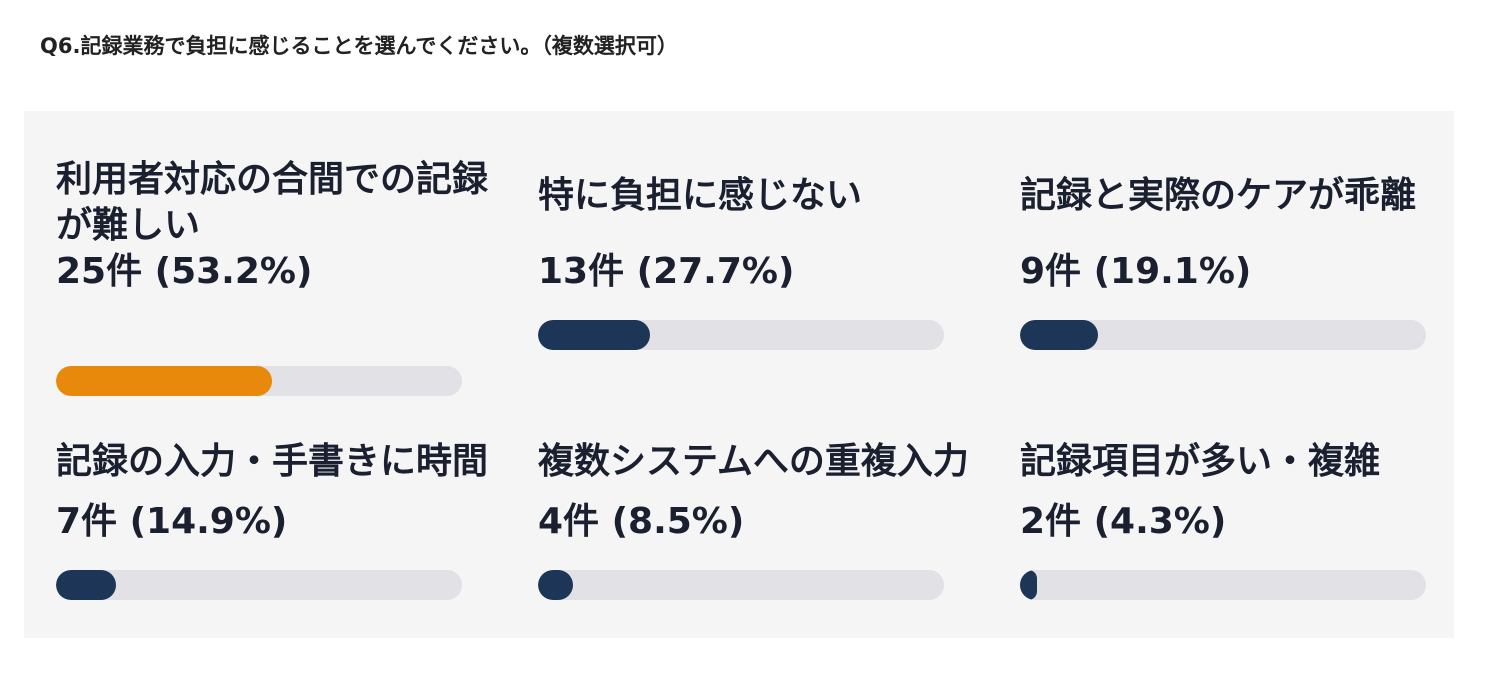 The height and width of the screenshot is (686, 1488). Describe the element at coordinates (753, 461) in the screenshot. I see `category-label: 複数システムへの重複入力` at that location.